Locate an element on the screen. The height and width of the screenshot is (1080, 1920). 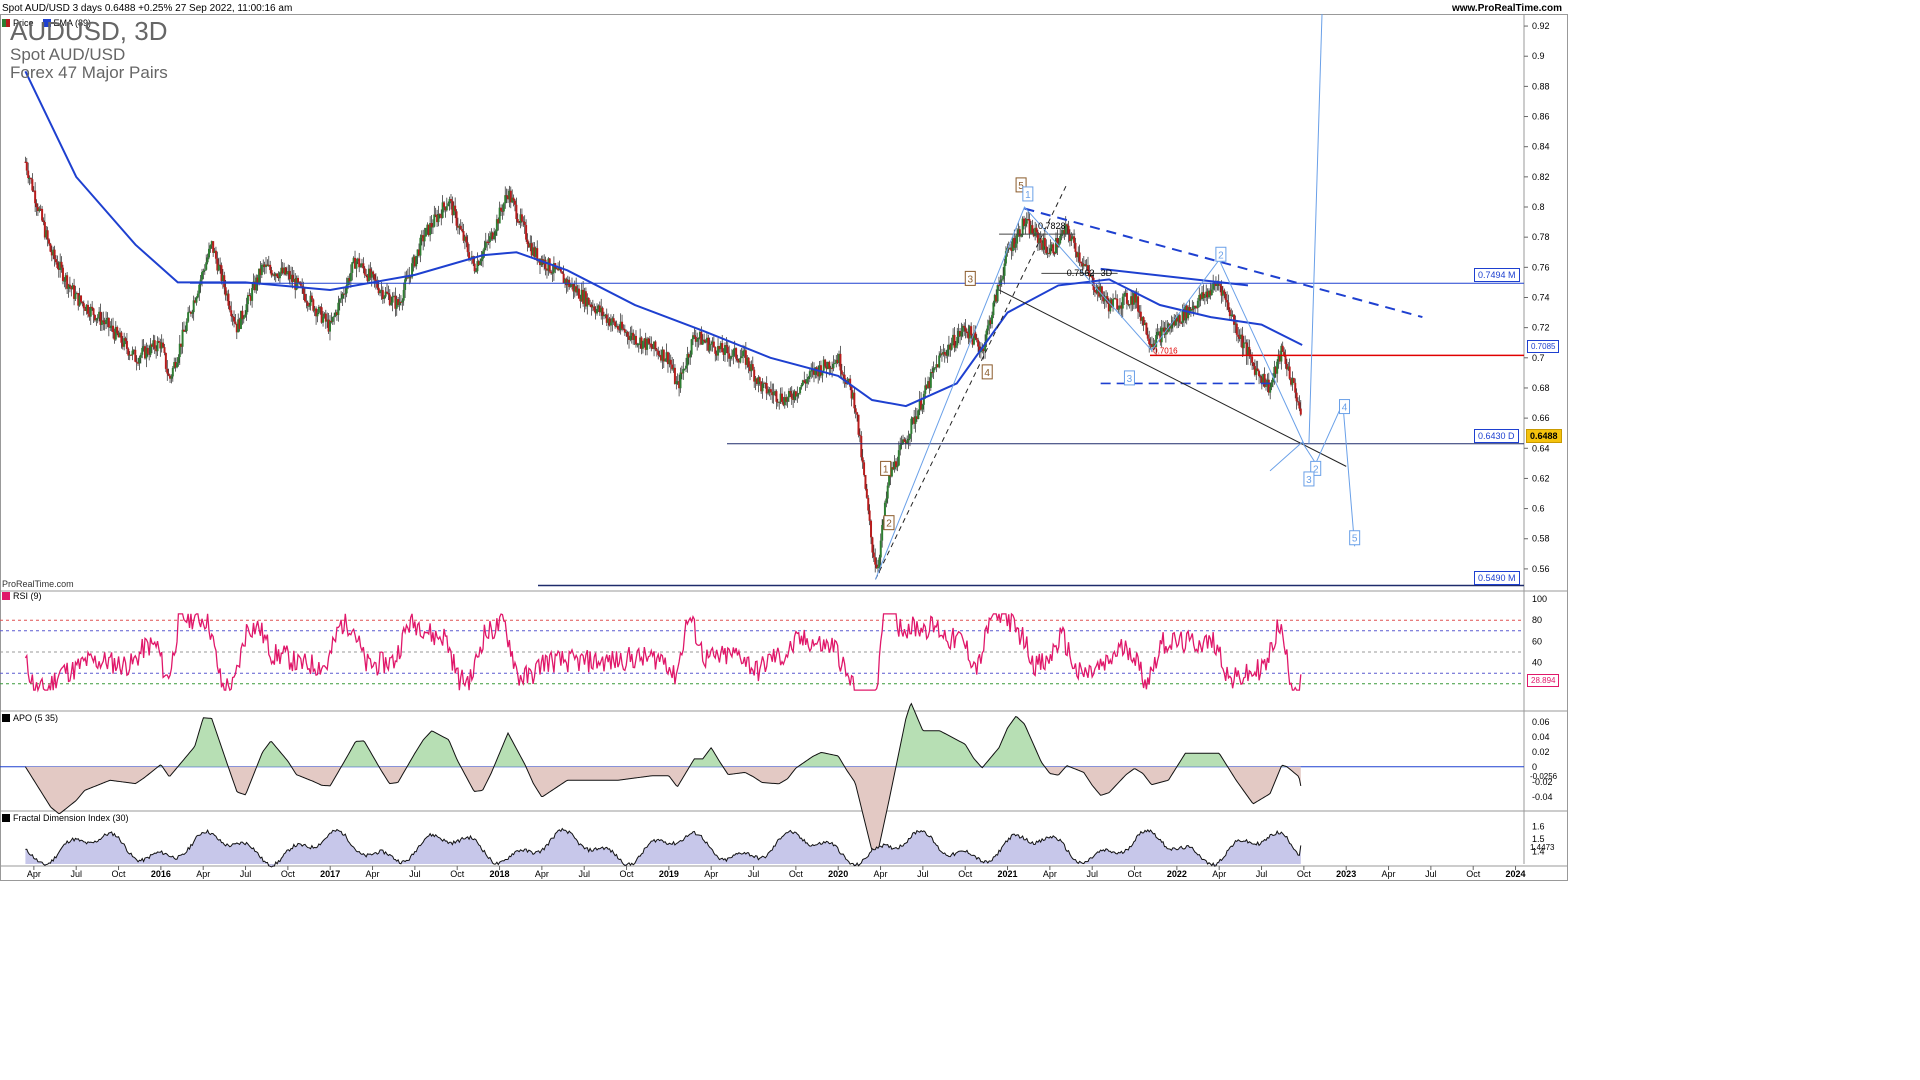
price-tick-11: 0.7 is located at coordinates (1538, 358).